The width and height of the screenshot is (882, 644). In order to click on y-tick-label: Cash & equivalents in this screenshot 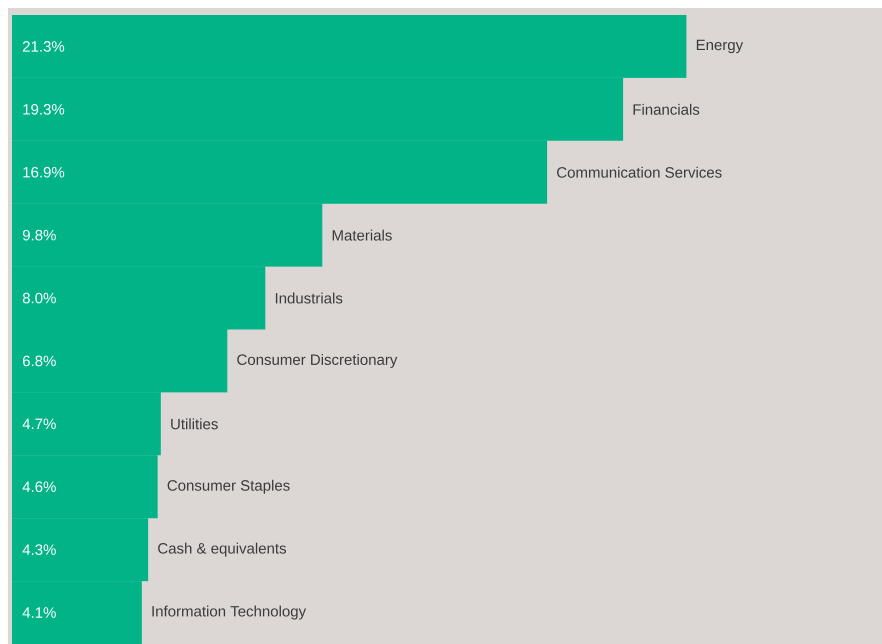, I will do `click(222, 549)`.